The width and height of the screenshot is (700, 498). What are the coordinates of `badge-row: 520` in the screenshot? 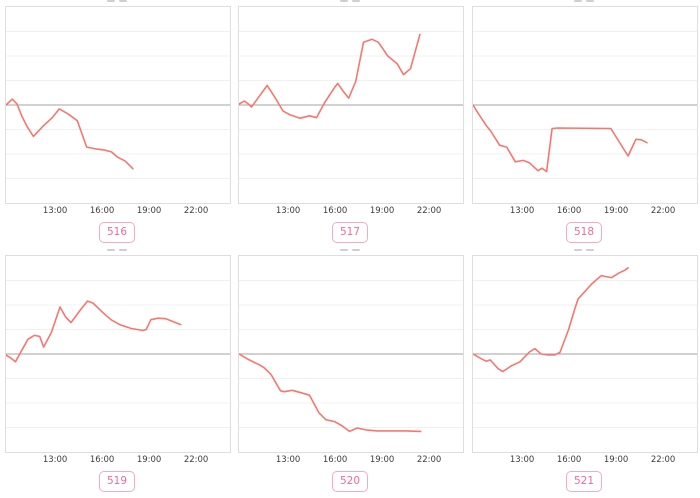 It's located at (350, 480).